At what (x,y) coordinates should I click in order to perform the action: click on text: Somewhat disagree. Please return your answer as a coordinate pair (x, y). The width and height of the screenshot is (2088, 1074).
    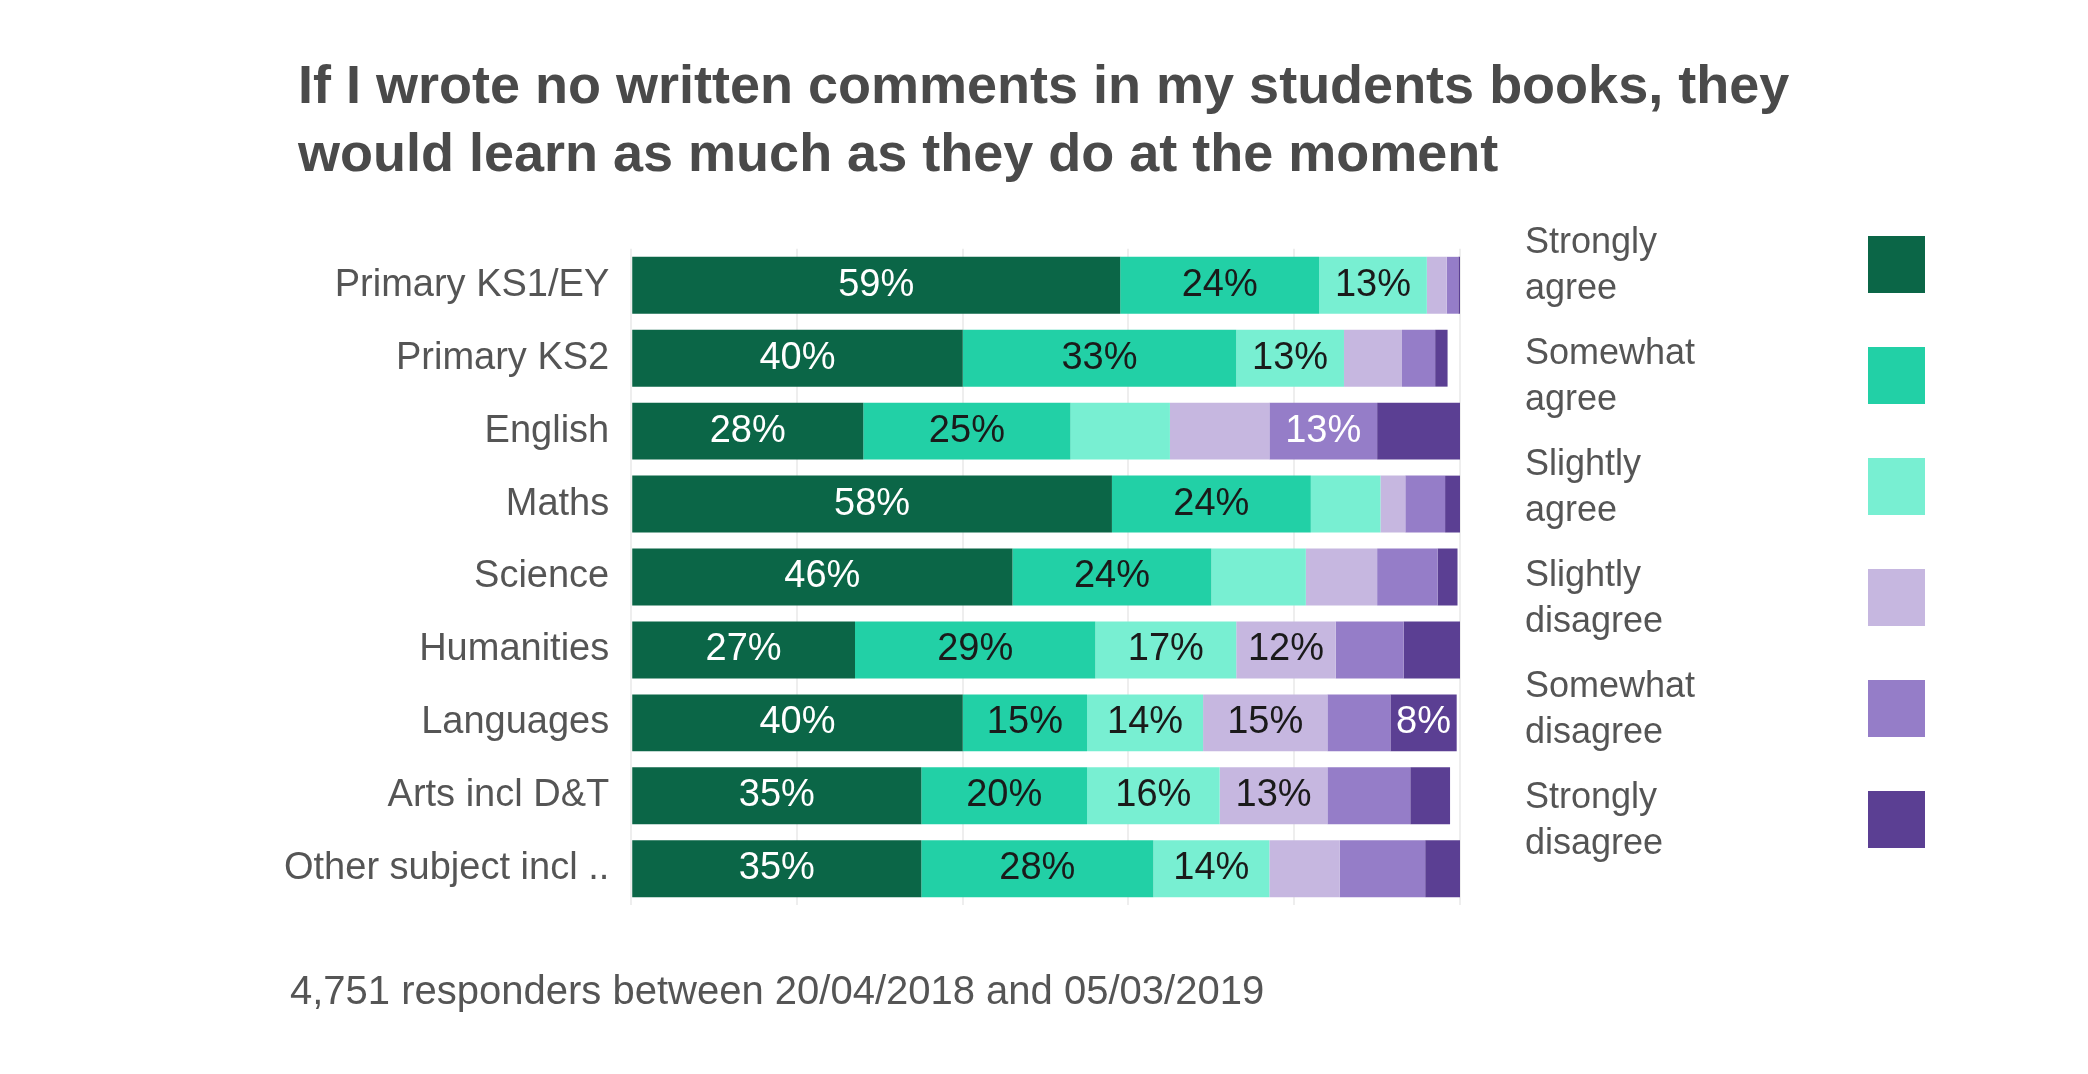
    Looking at the image, I should click on (1611, 708).